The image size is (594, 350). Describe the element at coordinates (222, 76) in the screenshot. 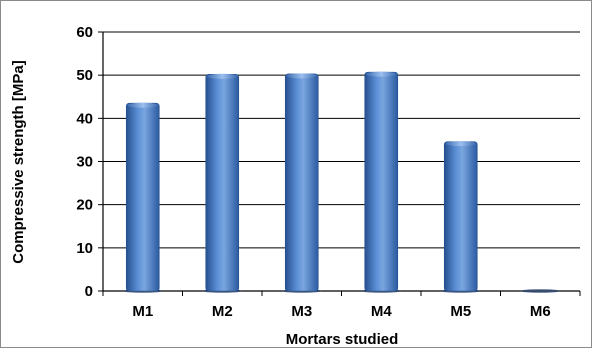

I see `bar-cap-M2` at that location.